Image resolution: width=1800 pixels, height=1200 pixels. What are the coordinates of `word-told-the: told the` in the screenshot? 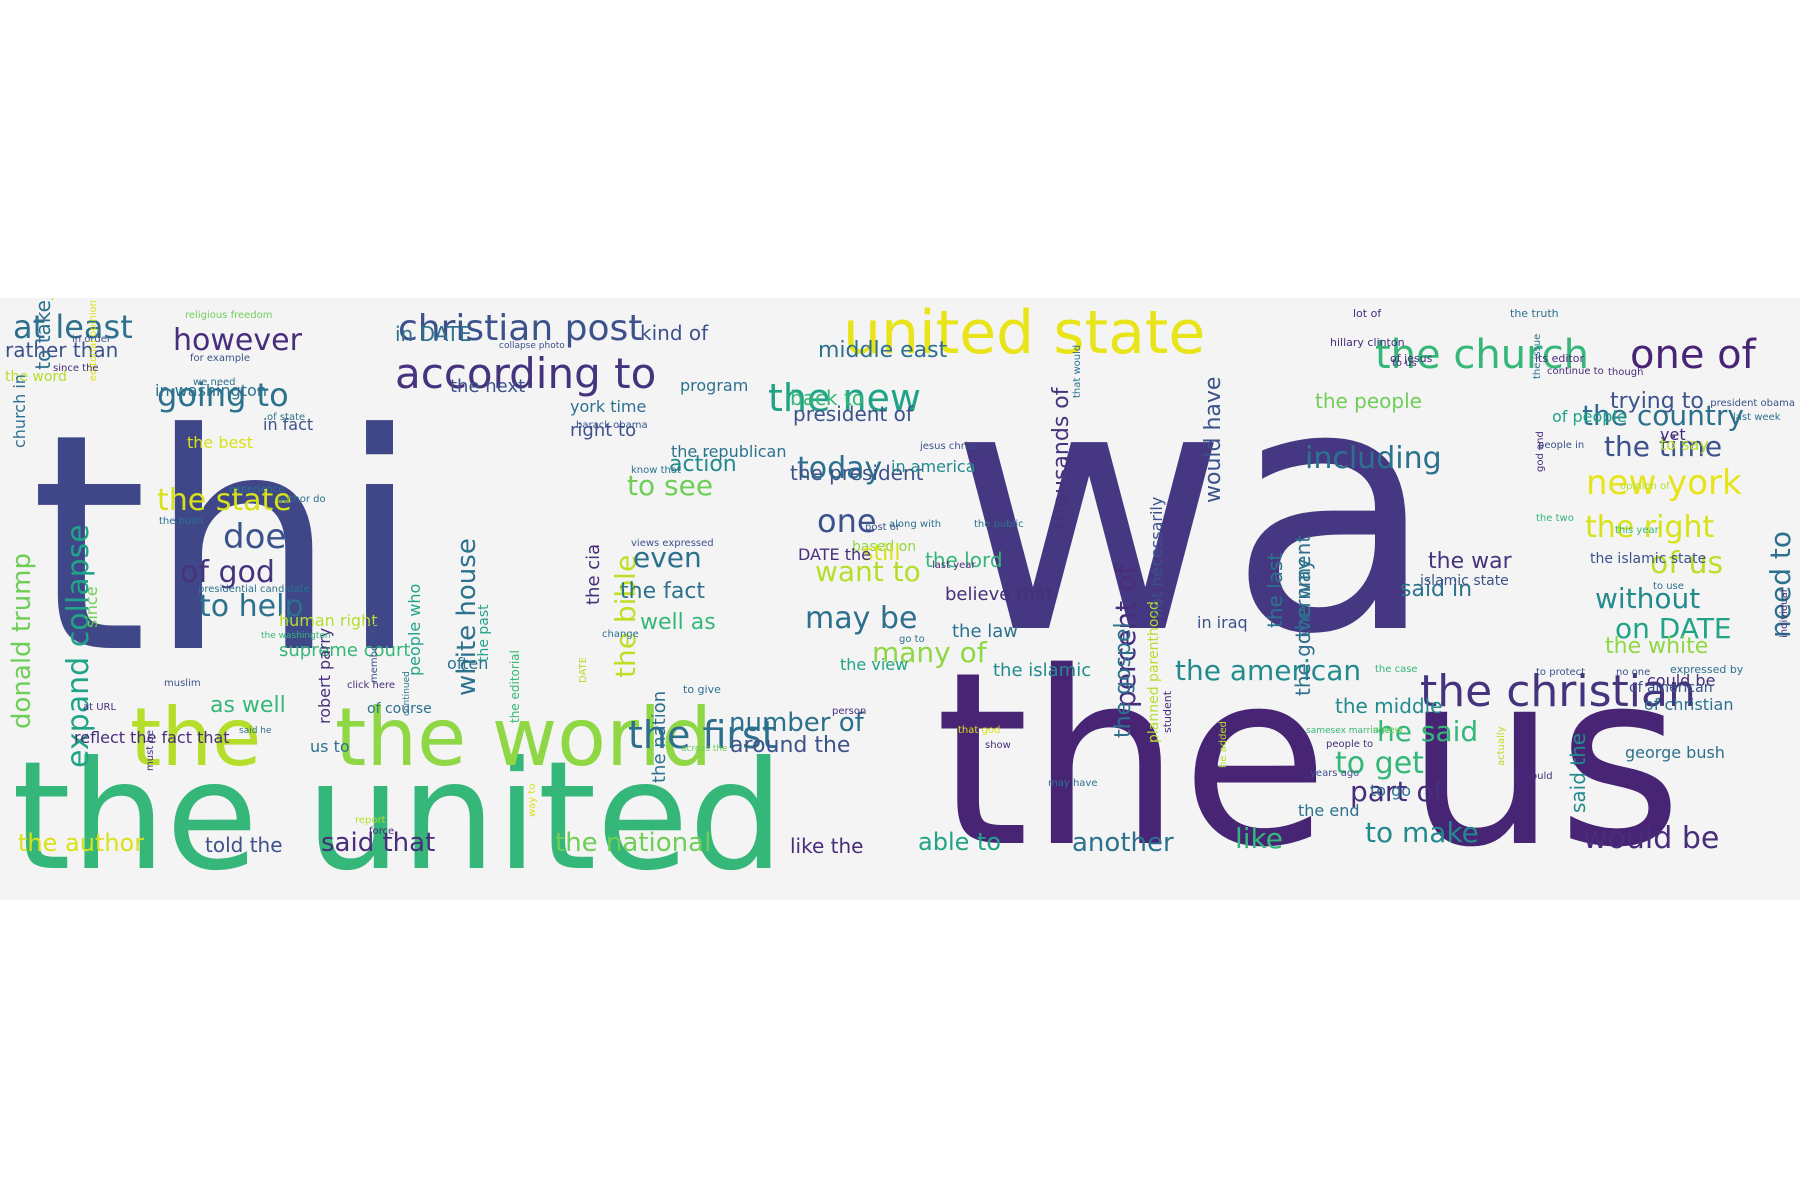 It's located at (244, 845).